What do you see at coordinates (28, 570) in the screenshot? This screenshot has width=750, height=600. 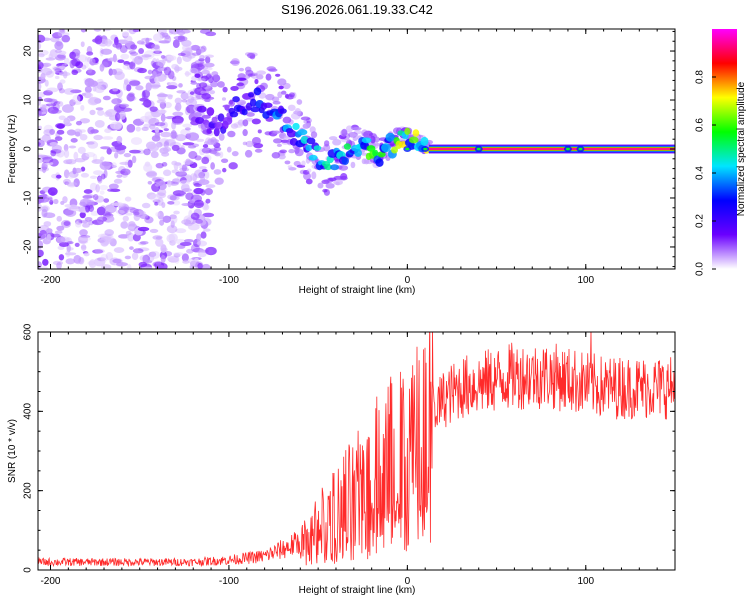 I see `y-tick-label: 0` at bounding box center [28, 570].